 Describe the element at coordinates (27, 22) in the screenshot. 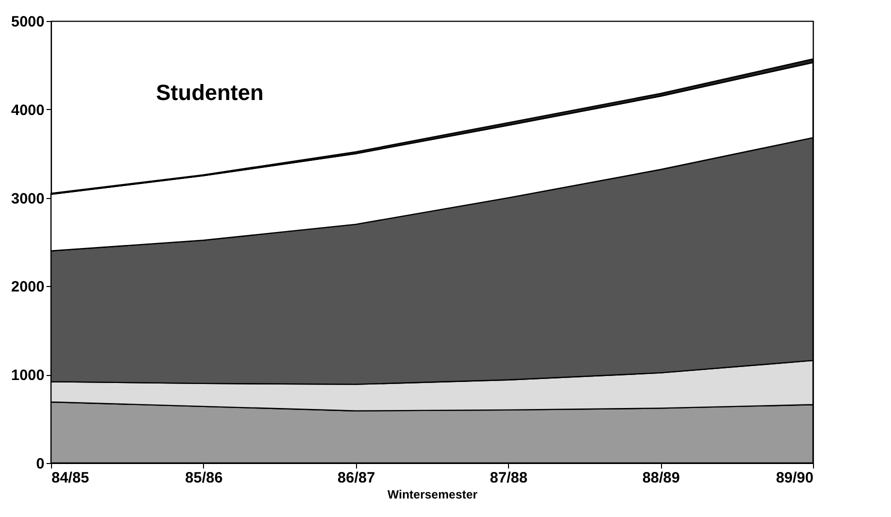

I see `y-tick-label: 5000` at that location.